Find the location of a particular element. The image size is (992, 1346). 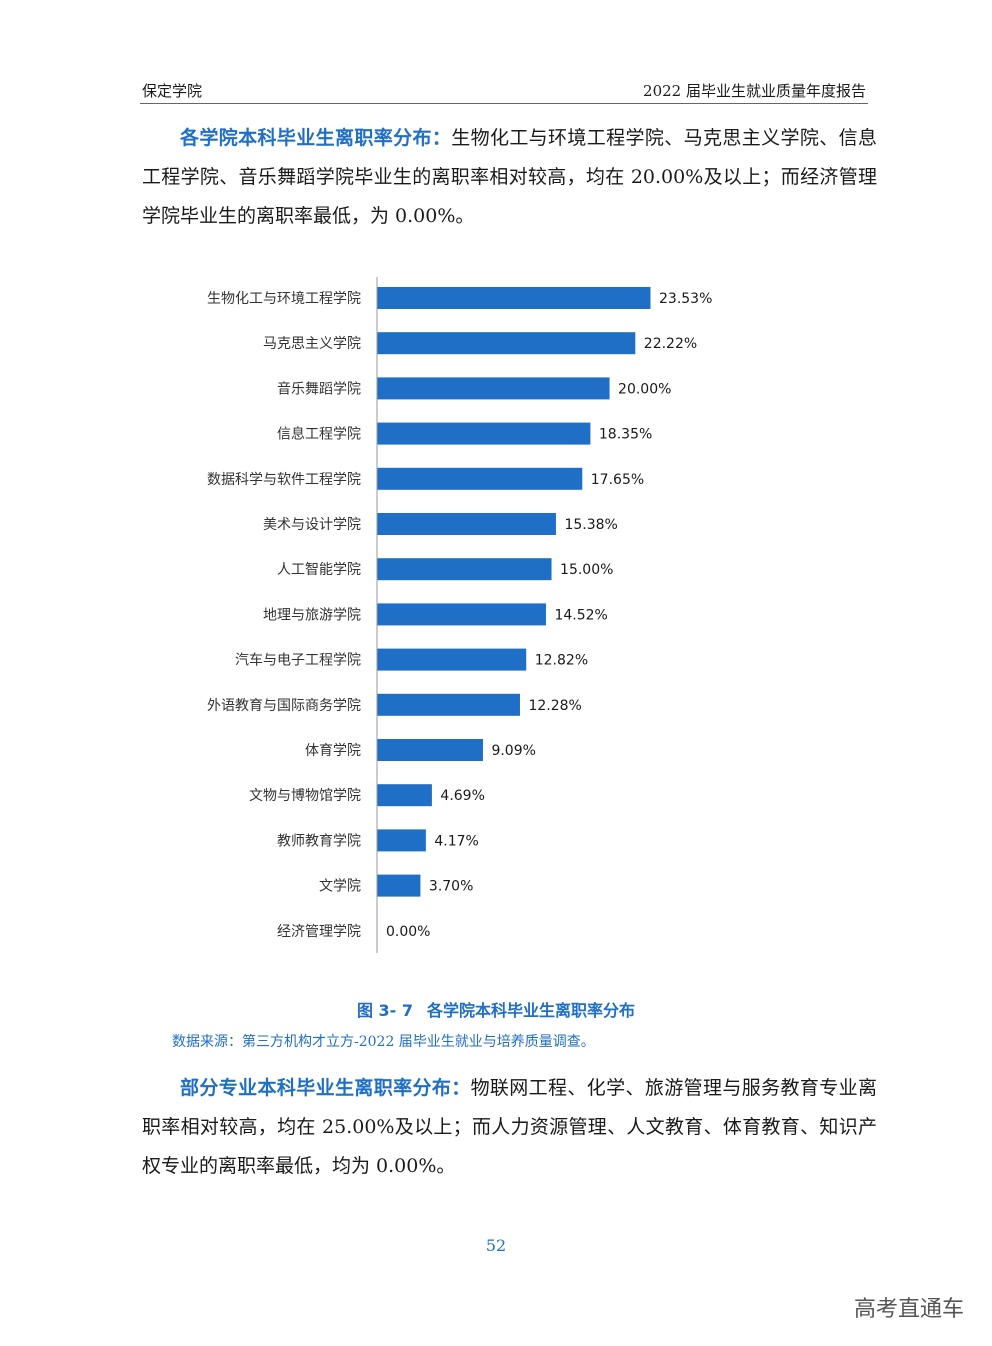

header-divider is located at coordinates (504, 103).